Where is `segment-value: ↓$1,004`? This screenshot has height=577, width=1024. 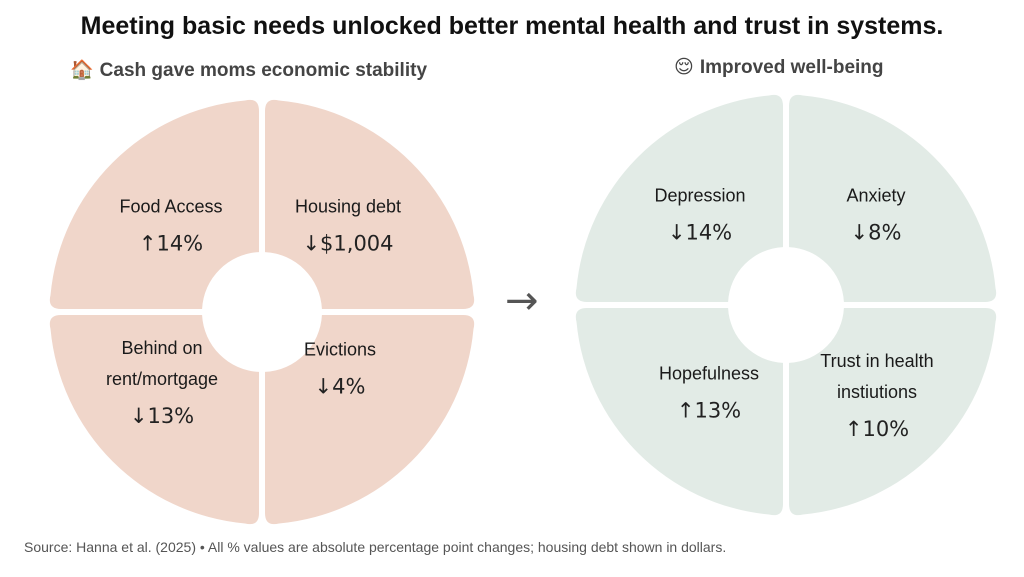 segment-value: ↓$1,004 is located at coordinates (347, 244).